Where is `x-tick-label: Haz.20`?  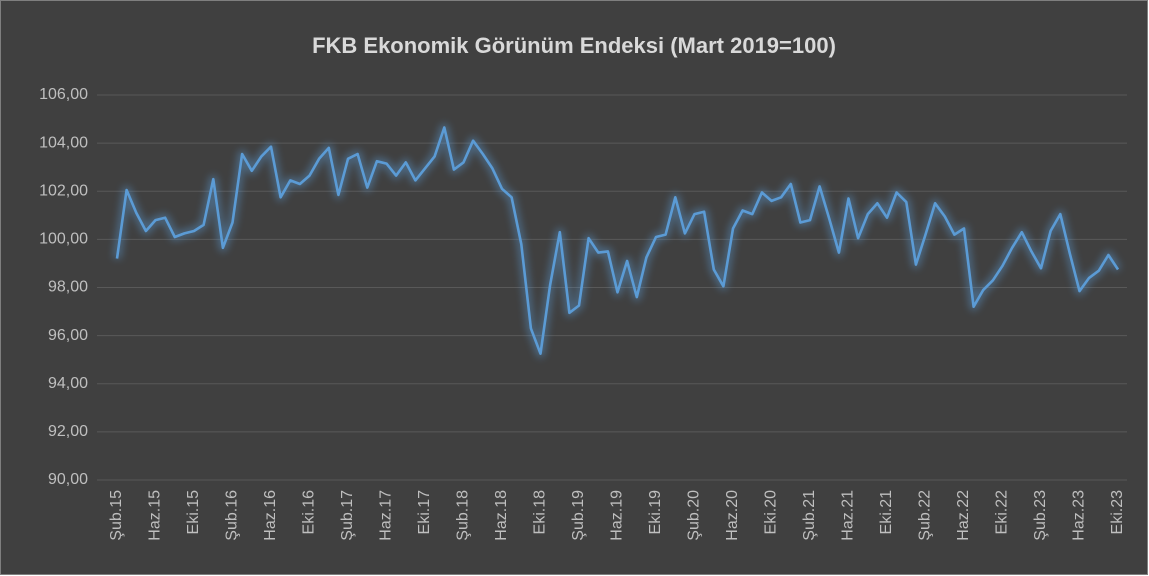
x-tick-label: Haz.20 is located at coordinates (732, 515).